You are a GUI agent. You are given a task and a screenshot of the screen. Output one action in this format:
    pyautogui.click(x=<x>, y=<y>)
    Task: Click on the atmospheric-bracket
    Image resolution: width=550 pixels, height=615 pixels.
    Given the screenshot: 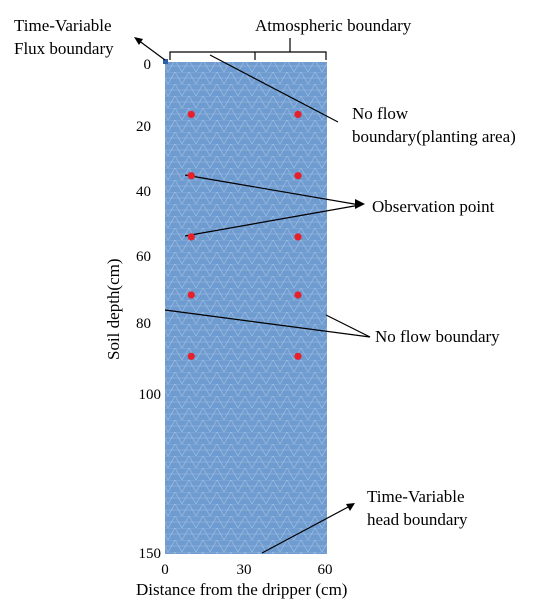 What is the action you would take?
    pyautogui.click(x=248, y=49)
    